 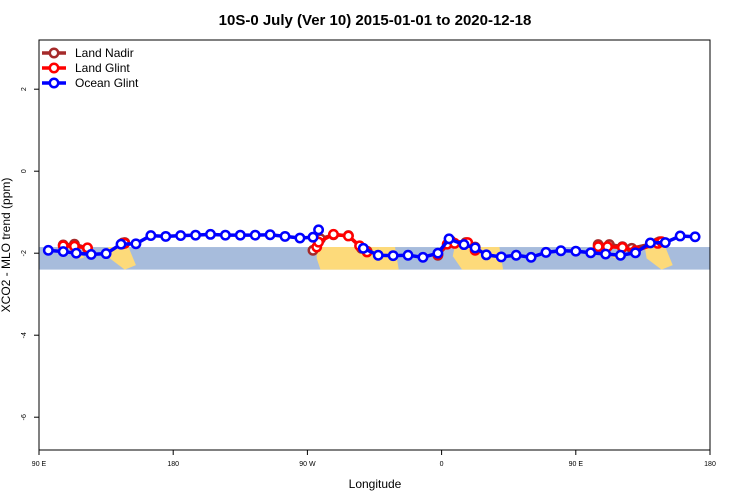 What do you see at coordinates (24, 417) in the screenshot?
I see `y-tick-label-4: -6` at bounding box center [24, 417].